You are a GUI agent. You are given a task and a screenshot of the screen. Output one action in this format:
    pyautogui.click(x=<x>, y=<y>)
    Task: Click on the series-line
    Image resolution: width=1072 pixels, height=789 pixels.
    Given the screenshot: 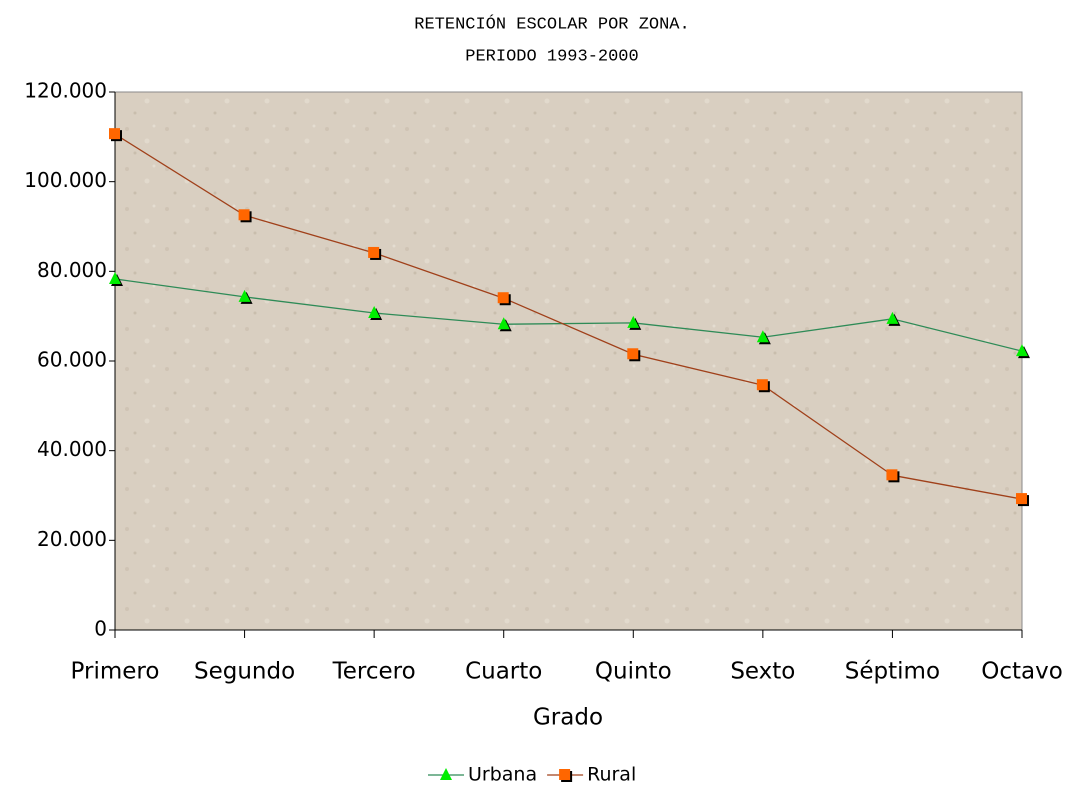 What is the action you would take?
    pyautogui.click(x=568, y=315)
    